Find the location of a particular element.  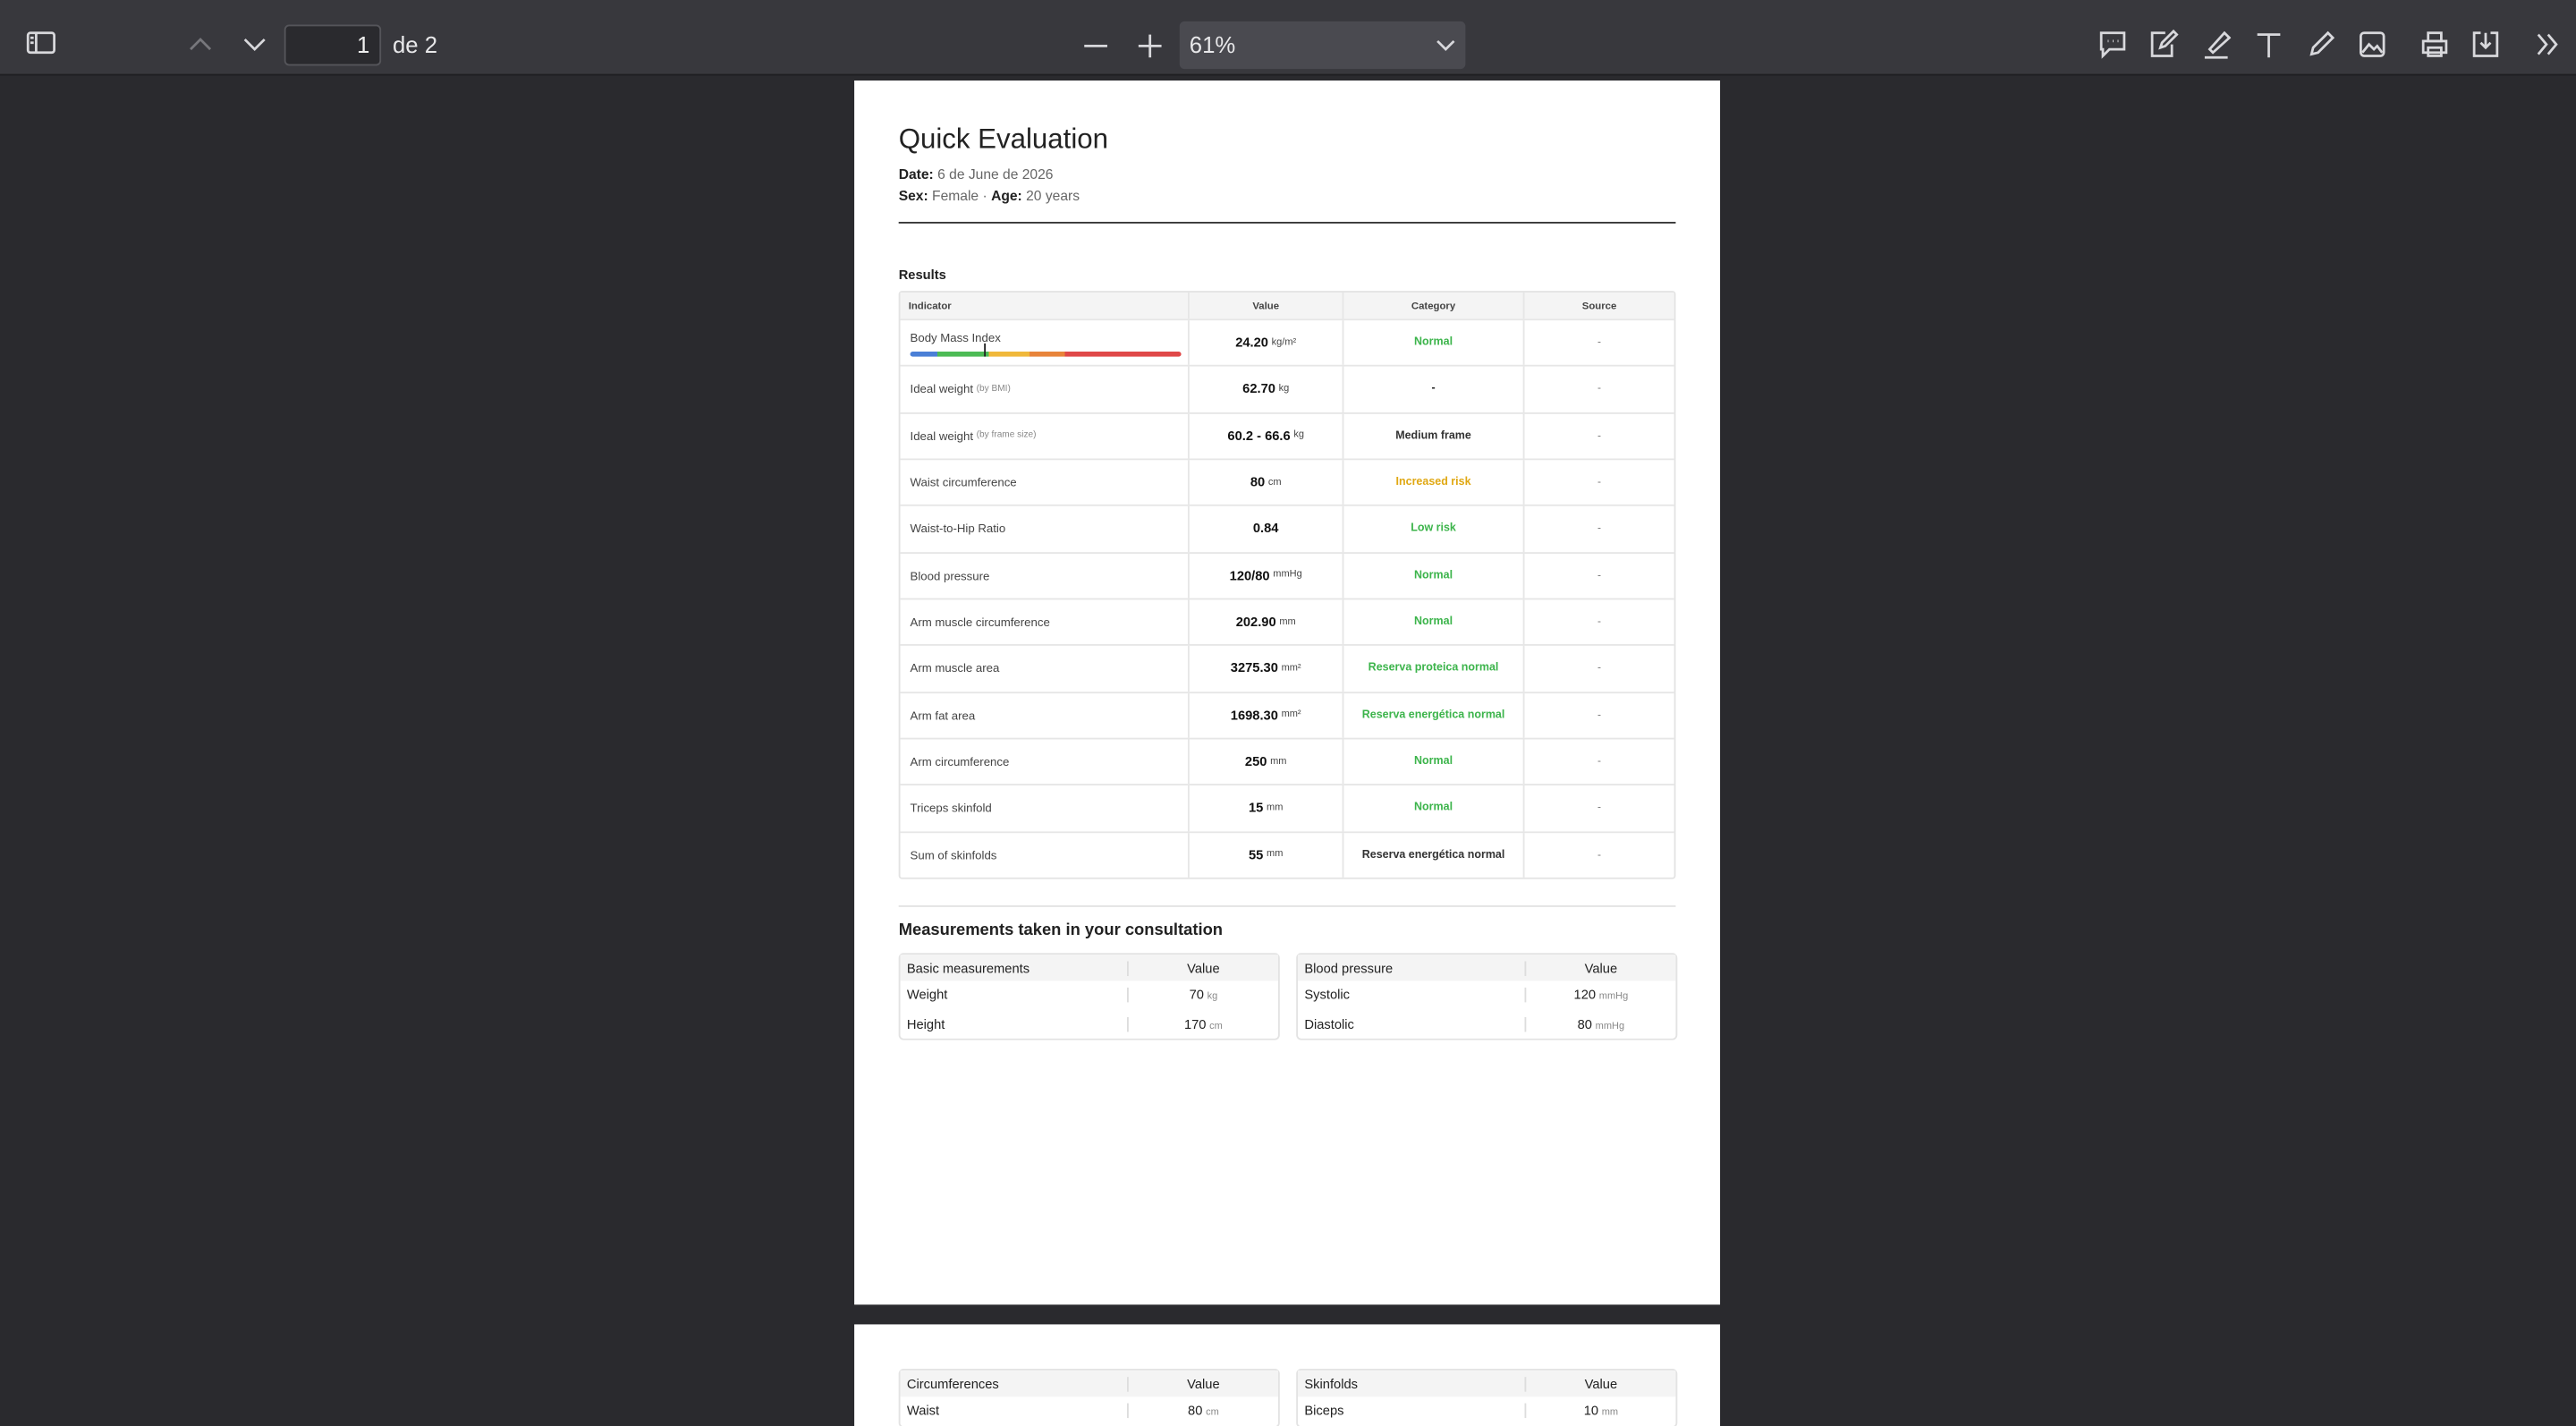

image-button is located at coordinates (2372, 45).